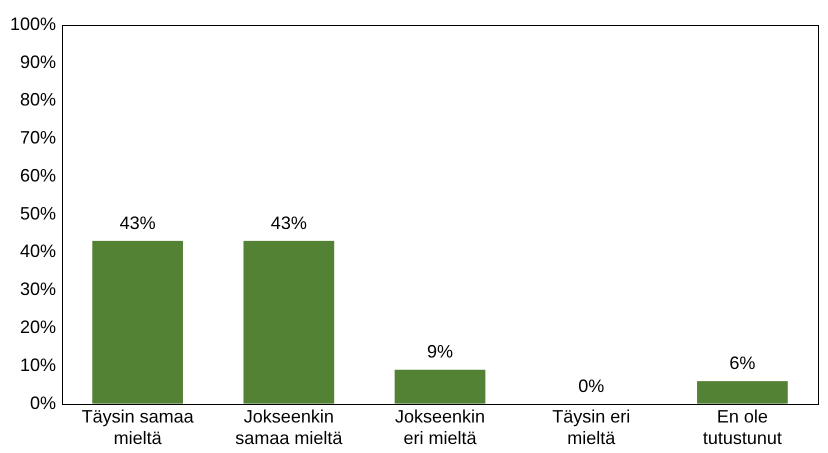 The width and height of the screenshot is (828, 453). I want to click on y-tick-label: 100%, so click(33, 24).